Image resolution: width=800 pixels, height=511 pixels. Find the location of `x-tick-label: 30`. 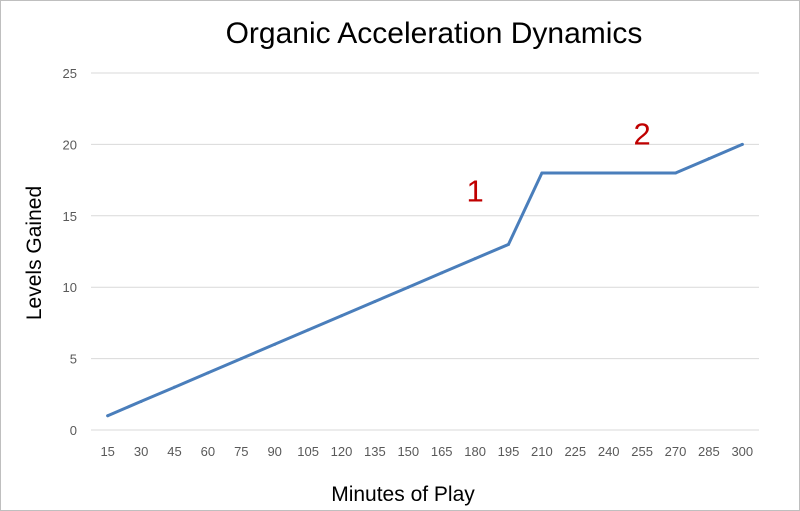

x-tick-label: 30 is located at coordinates (141, 451).